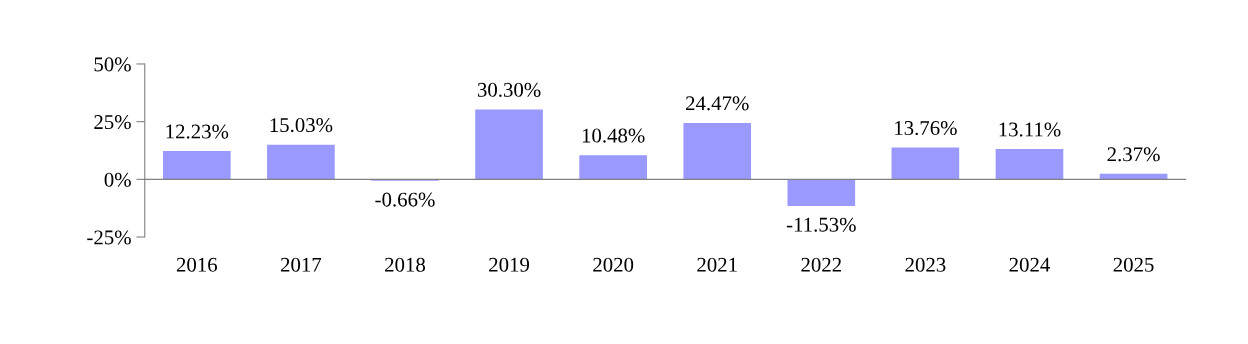 The height and width of the screenshot is (344, 1248). What do you see at coordinates (509, 89) in the screenshot?
I see `data-label: 30.30%` at bounding box center [509, 89].